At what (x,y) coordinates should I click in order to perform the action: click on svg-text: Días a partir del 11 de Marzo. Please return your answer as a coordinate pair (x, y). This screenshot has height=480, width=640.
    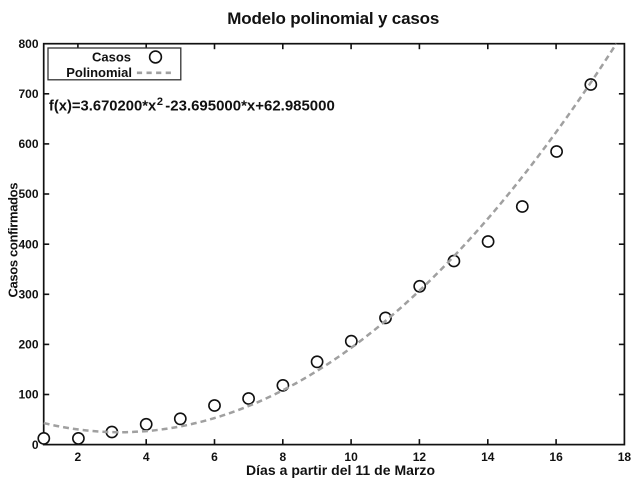
    Looking at the image, I should click on (340, 470).